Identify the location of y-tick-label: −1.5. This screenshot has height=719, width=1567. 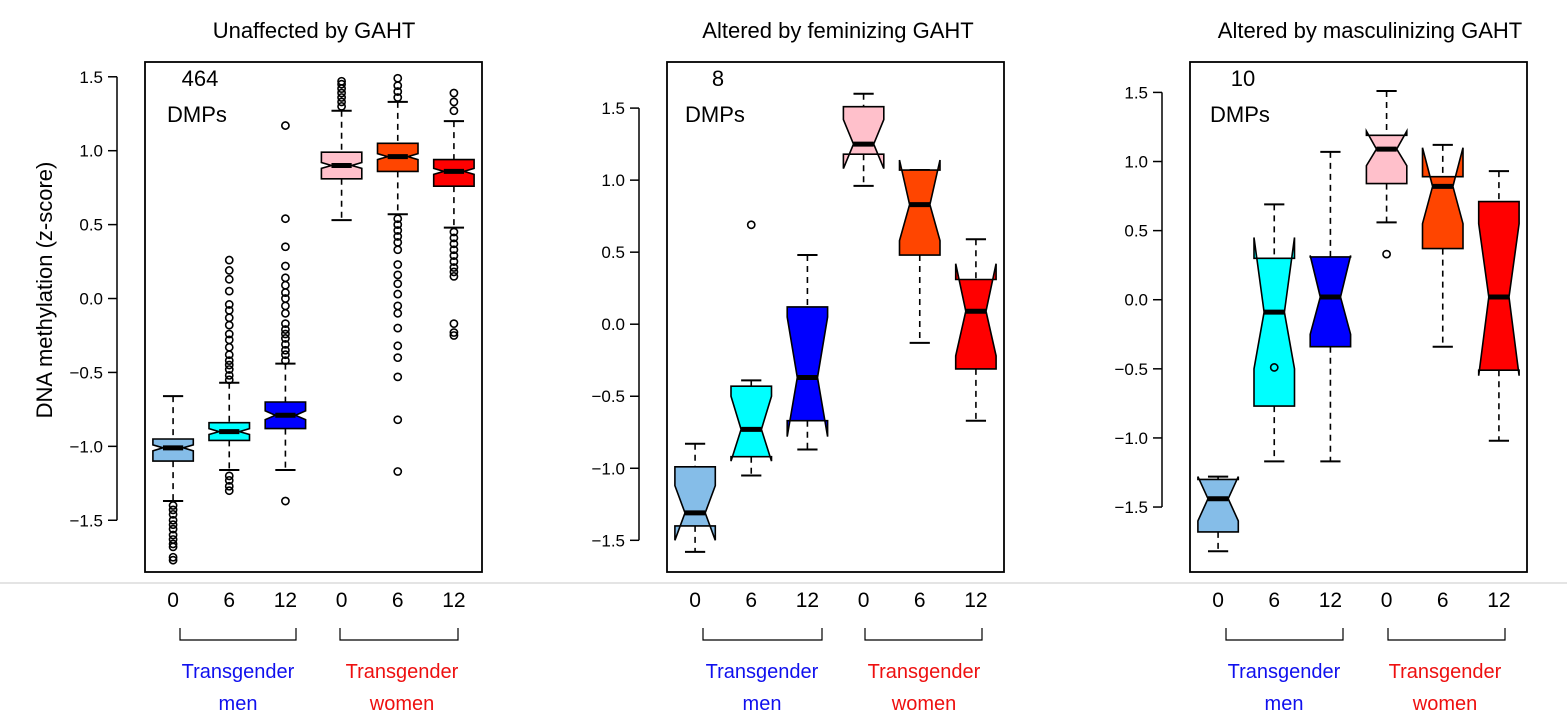
(608, 540).